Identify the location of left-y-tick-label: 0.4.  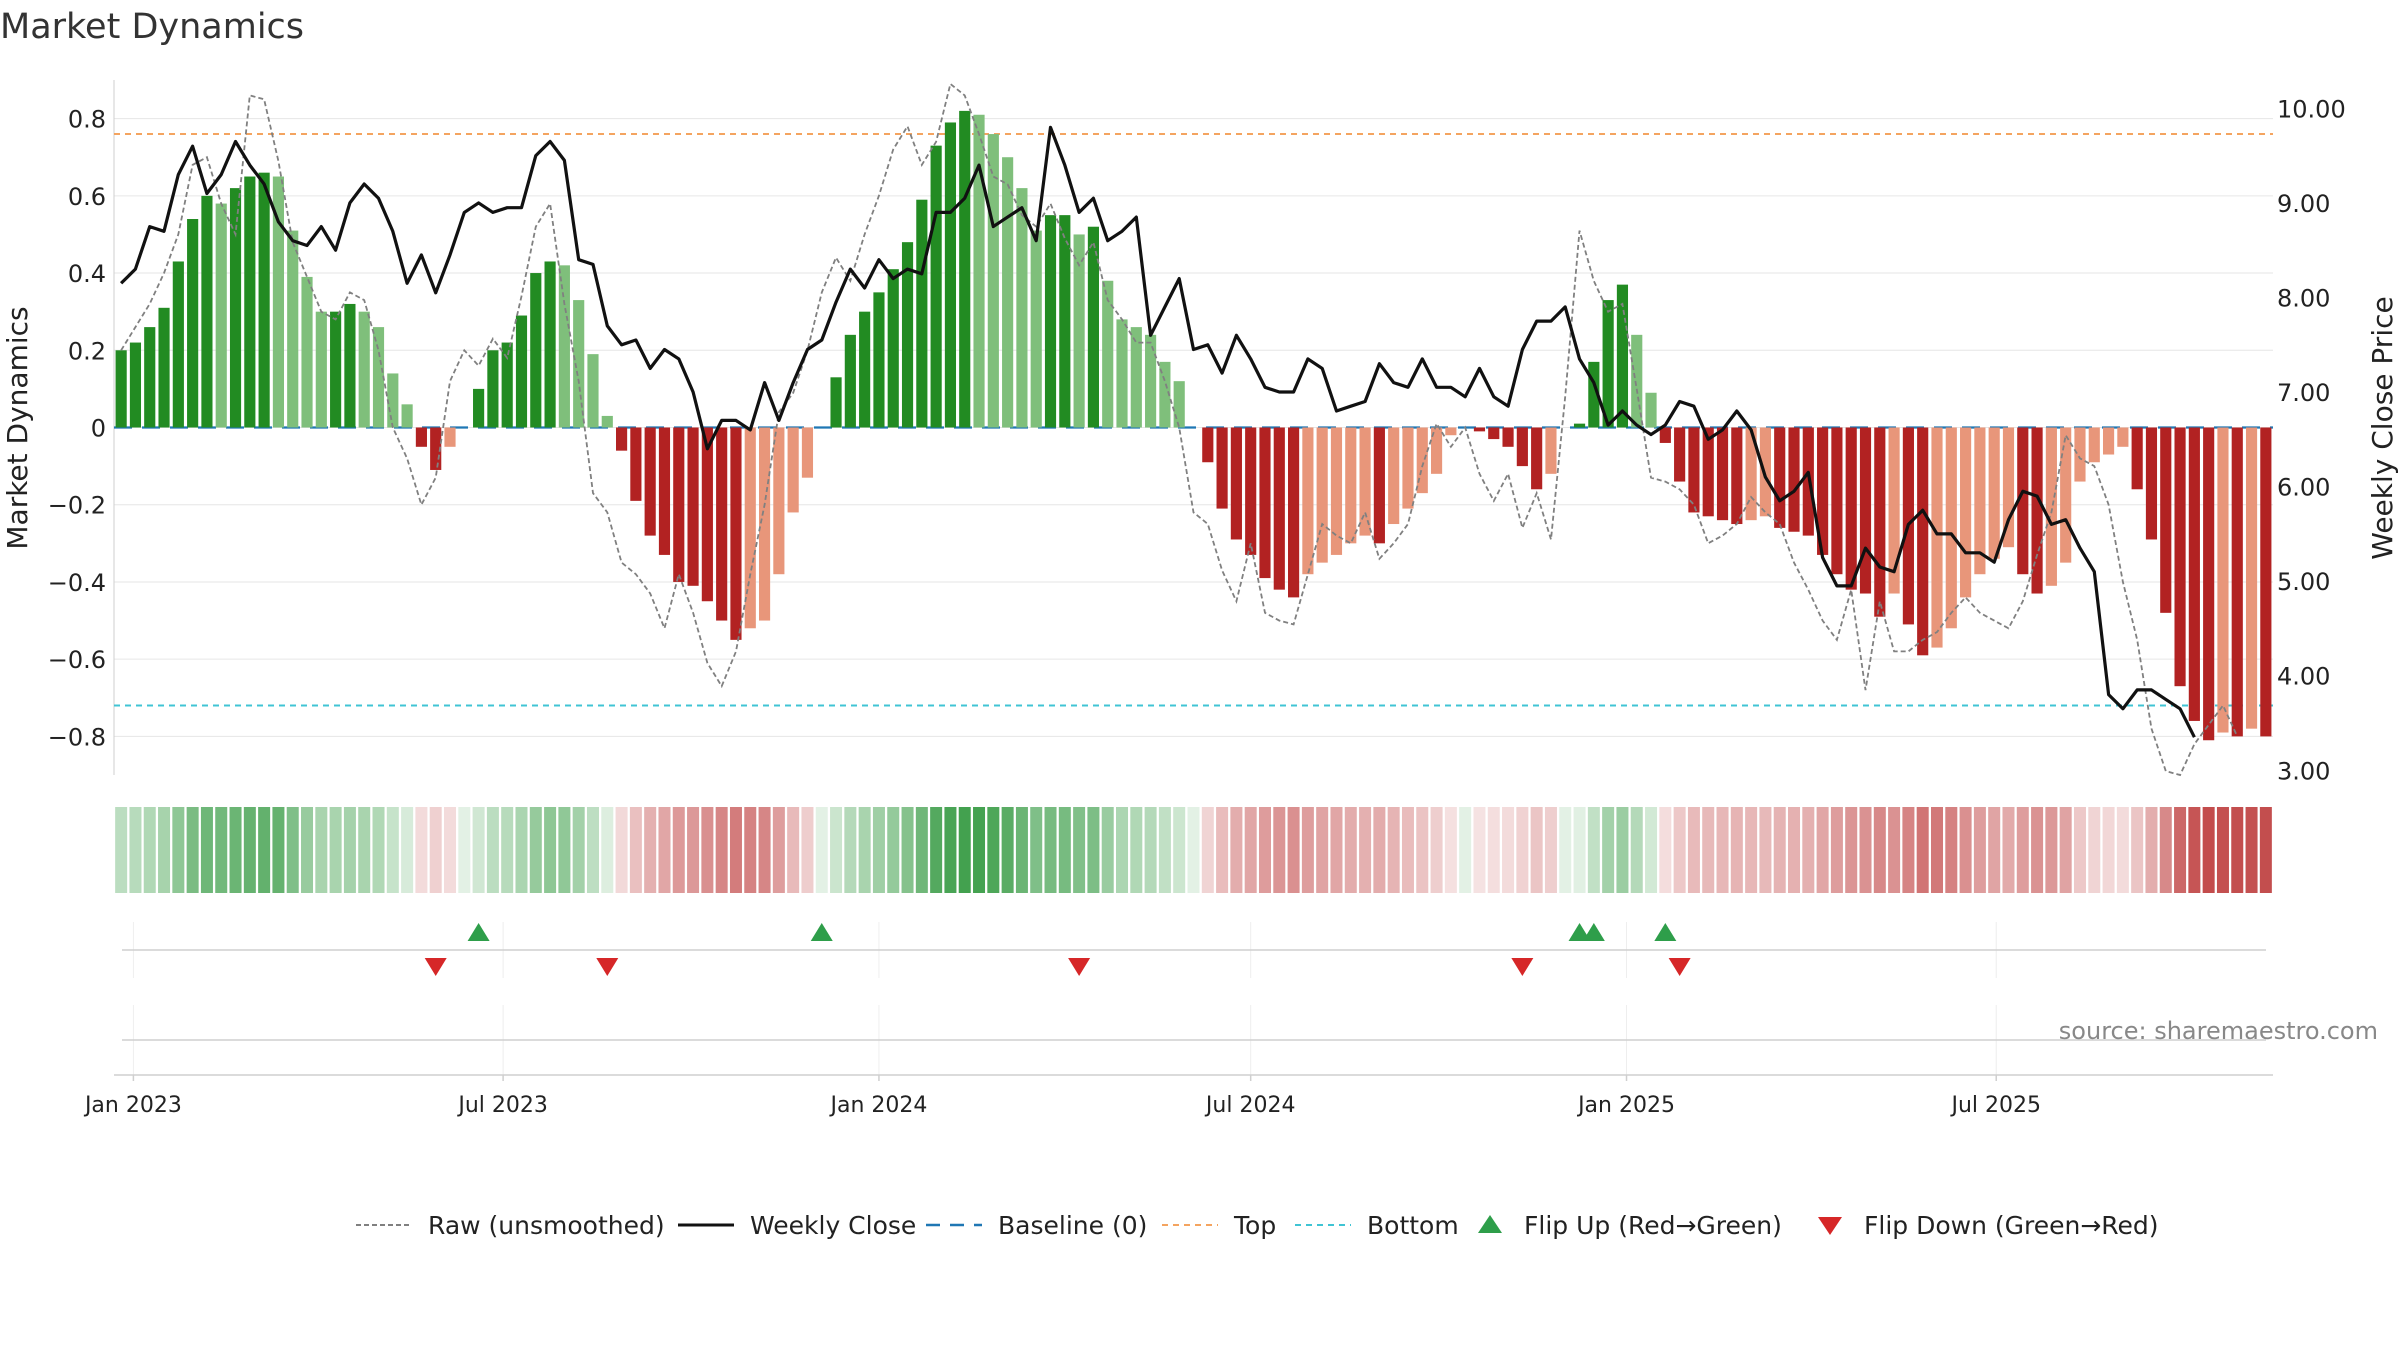
(87, 274).